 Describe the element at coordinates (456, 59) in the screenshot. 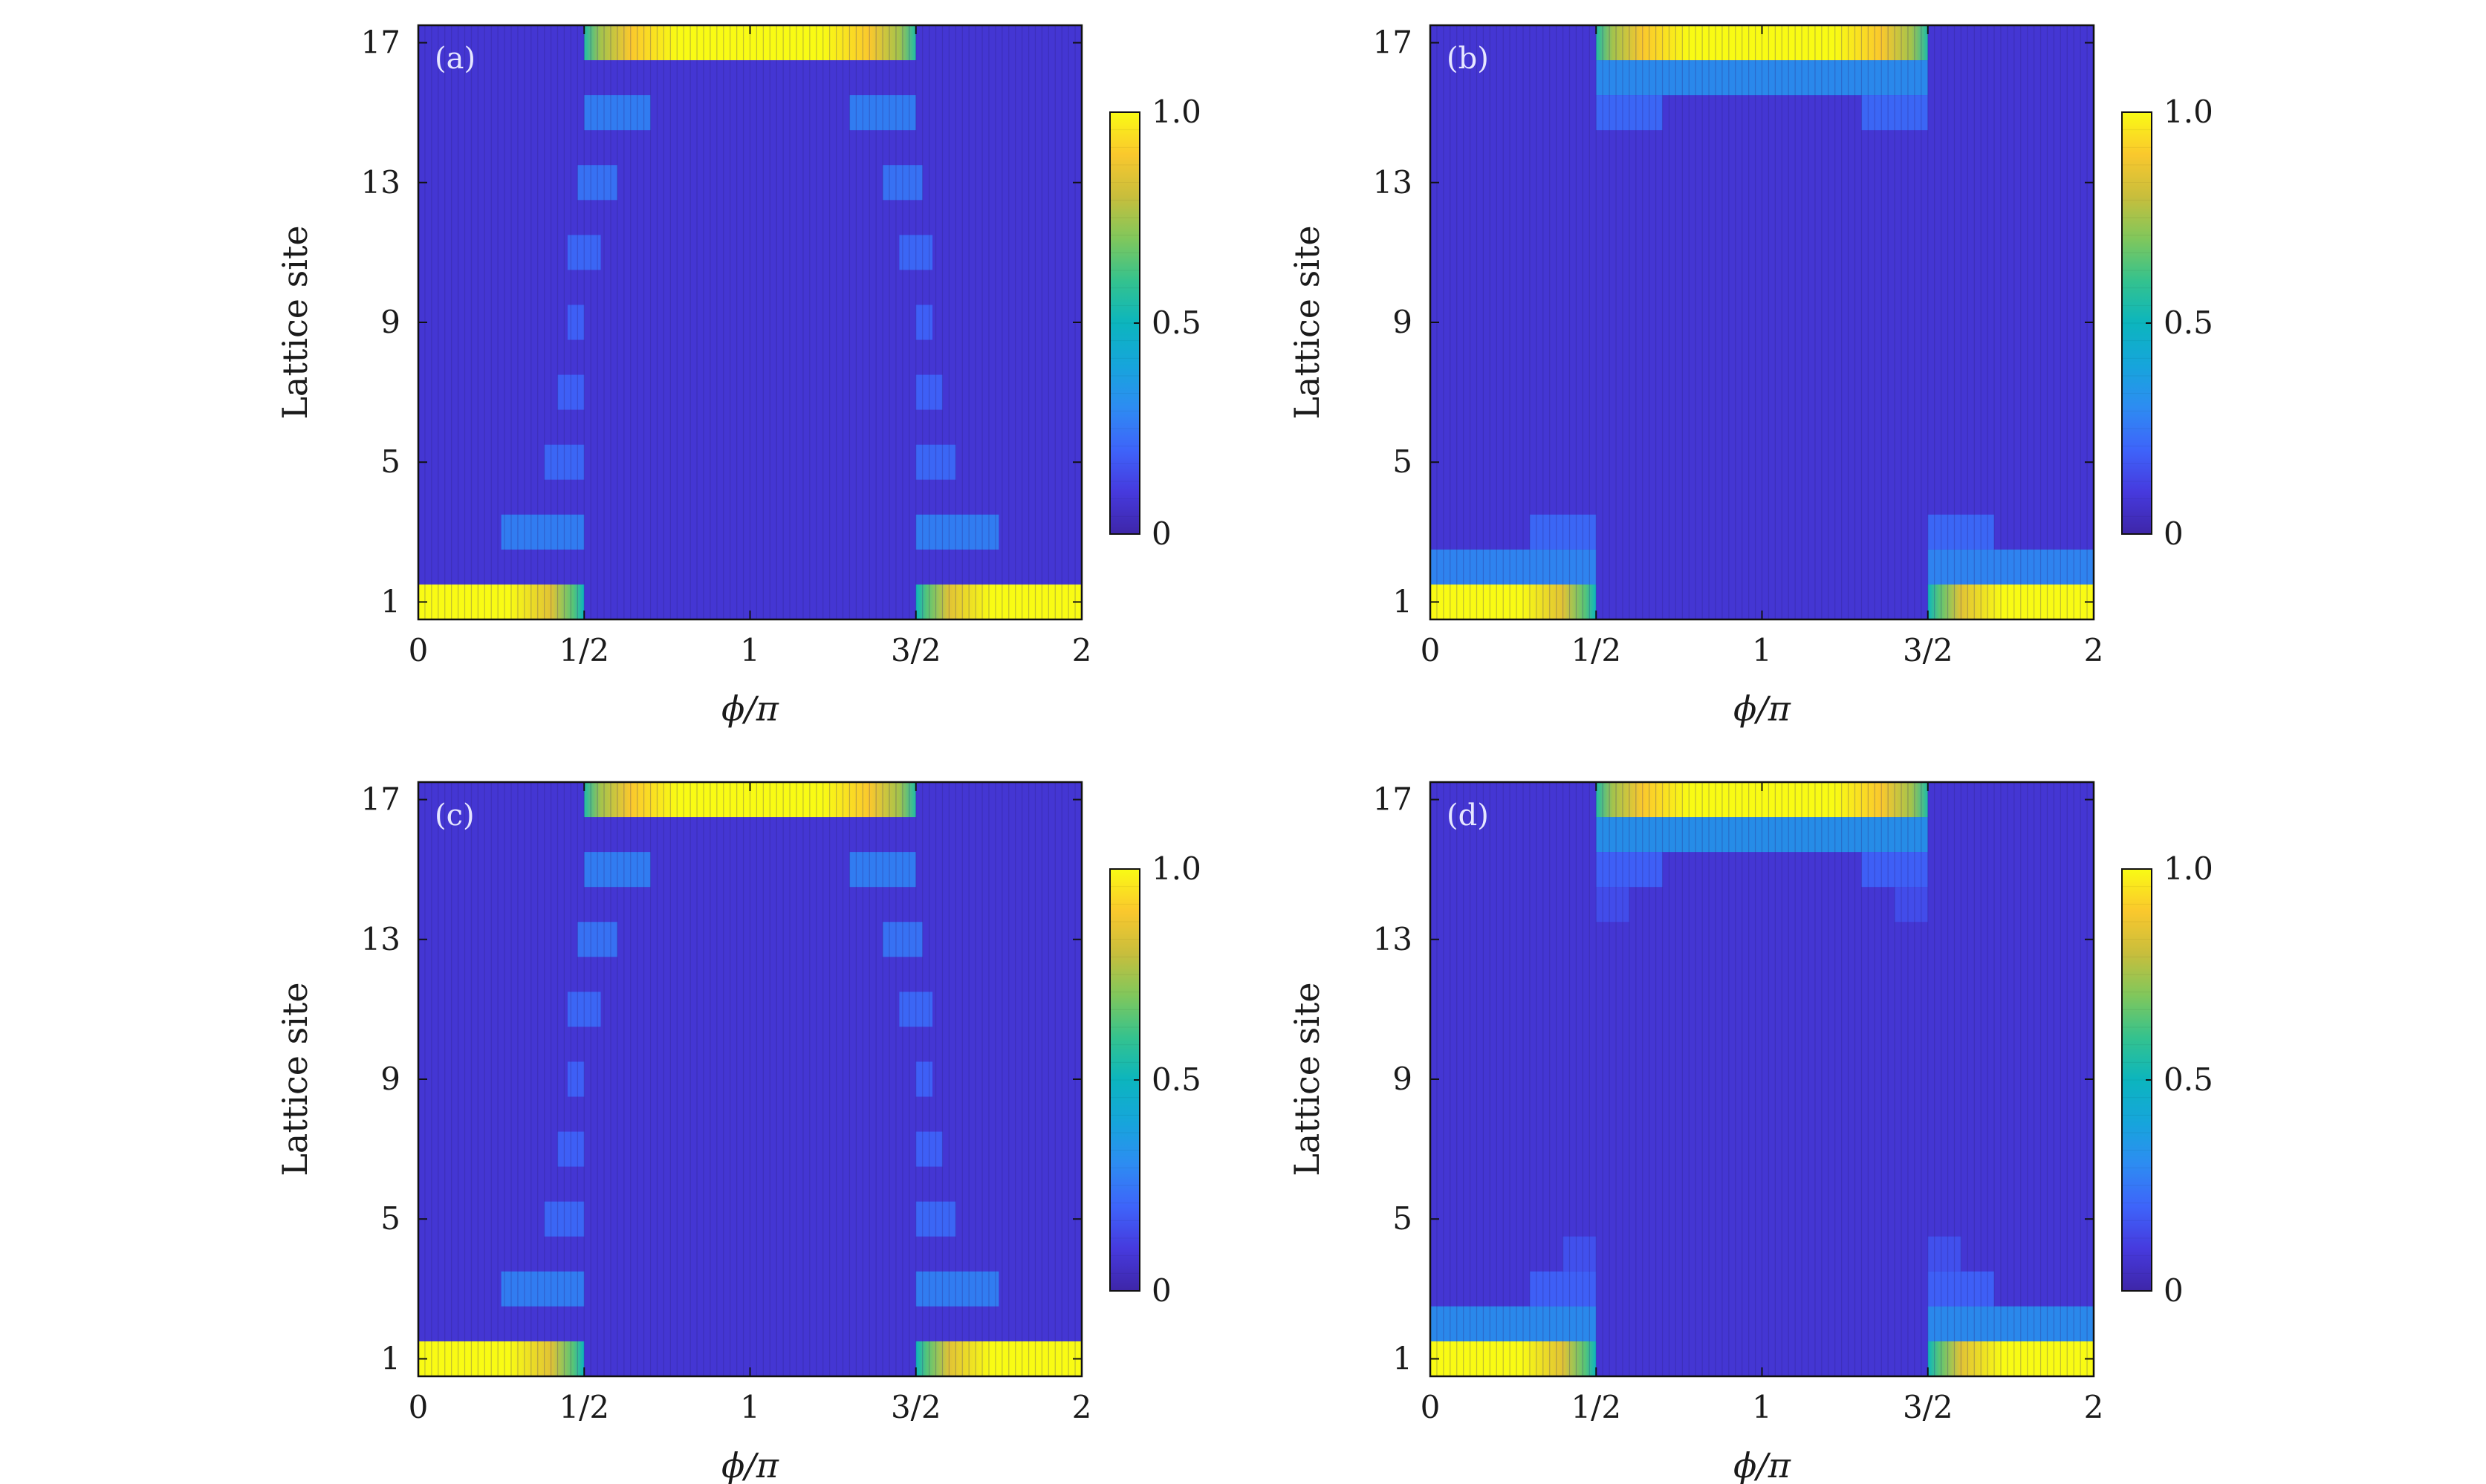

I see `panel-label: (a)` at that location.